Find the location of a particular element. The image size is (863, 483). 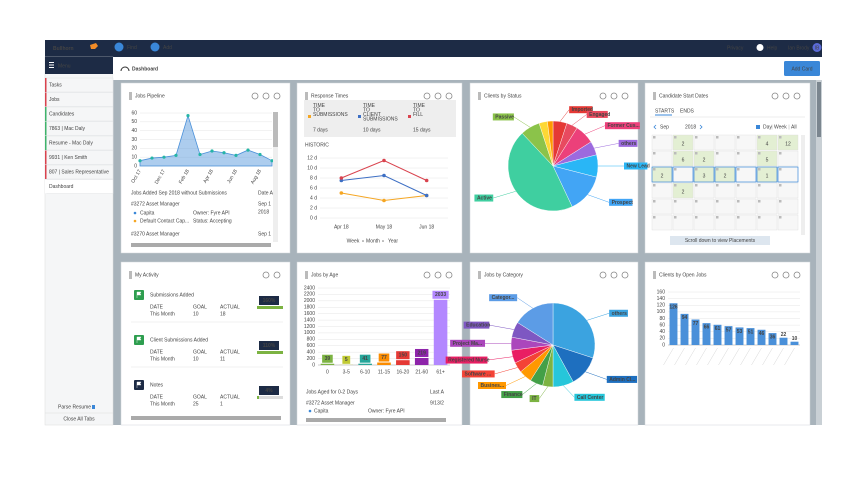

help-icon is located at coordinates (760, 47).